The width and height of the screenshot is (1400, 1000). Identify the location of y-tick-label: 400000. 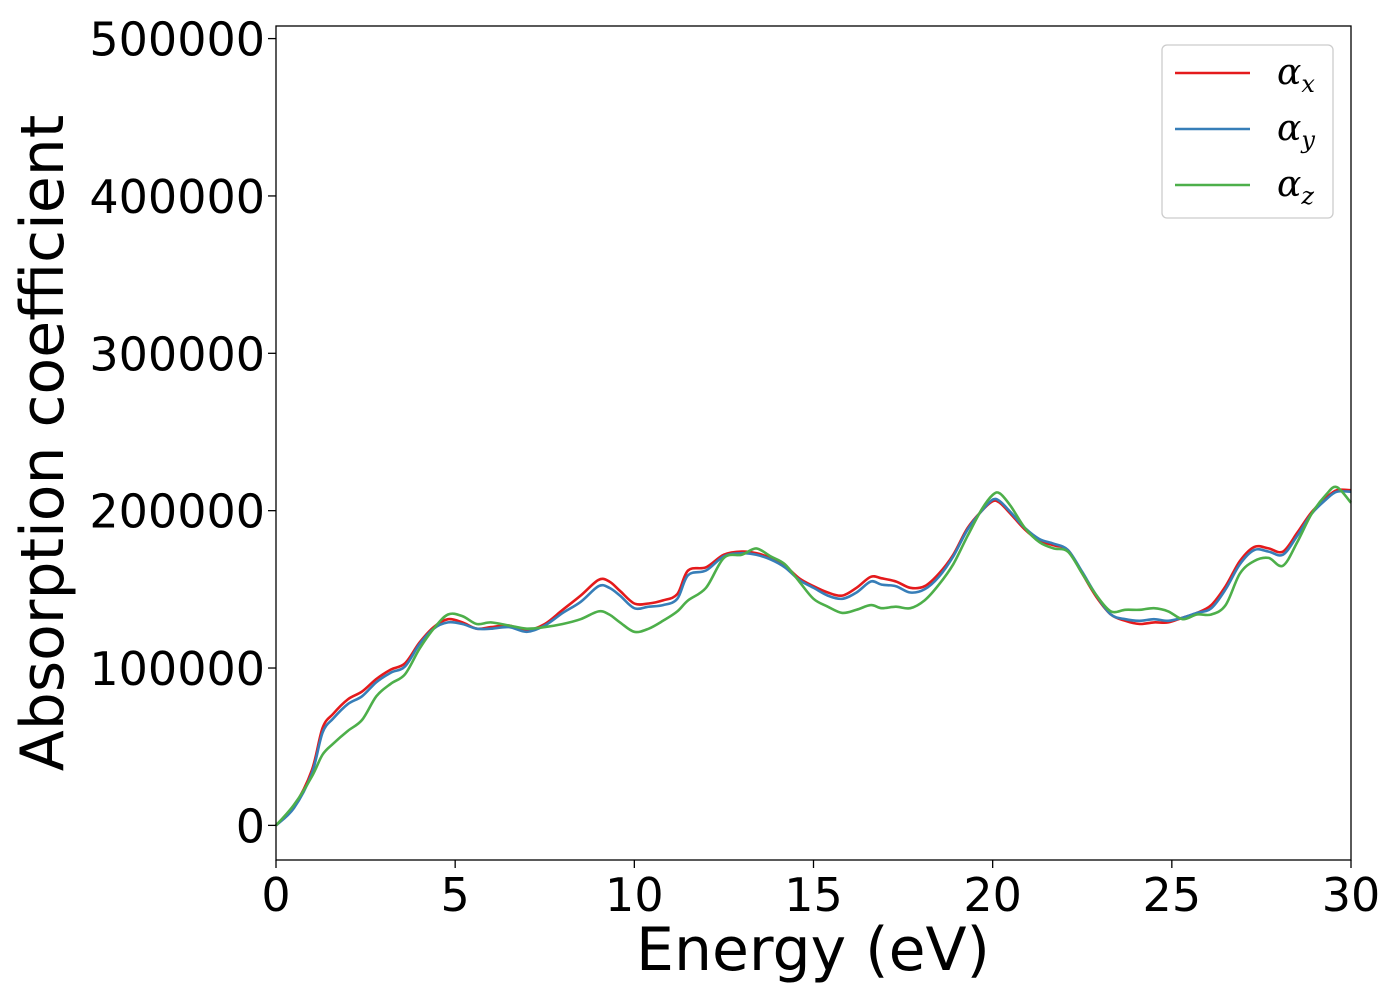
(177, 197).